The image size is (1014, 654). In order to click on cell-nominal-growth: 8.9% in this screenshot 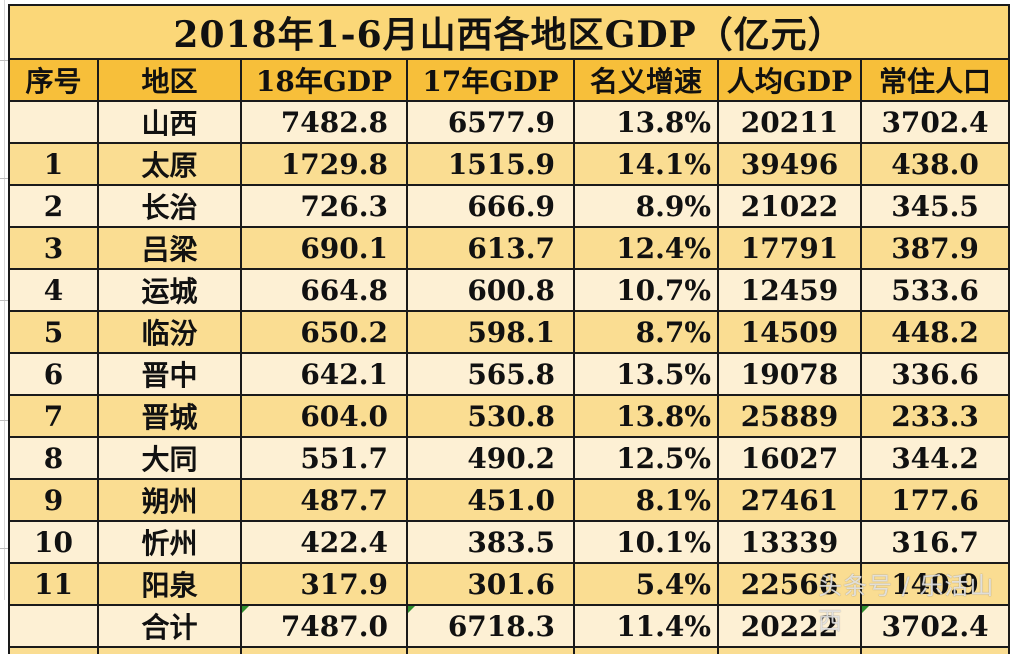, I will do `click(646, 206)`.